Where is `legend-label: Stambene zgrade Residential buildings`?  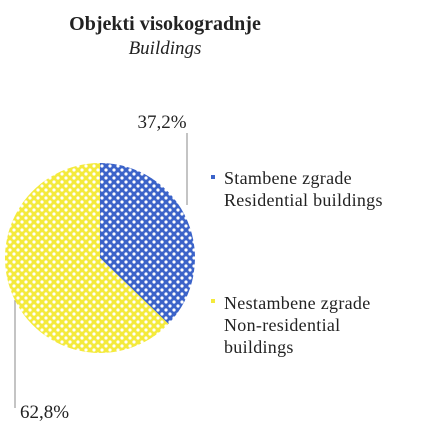 legend-label: Stambene zgrade Residential buildings is located at coordinates (303, 189).